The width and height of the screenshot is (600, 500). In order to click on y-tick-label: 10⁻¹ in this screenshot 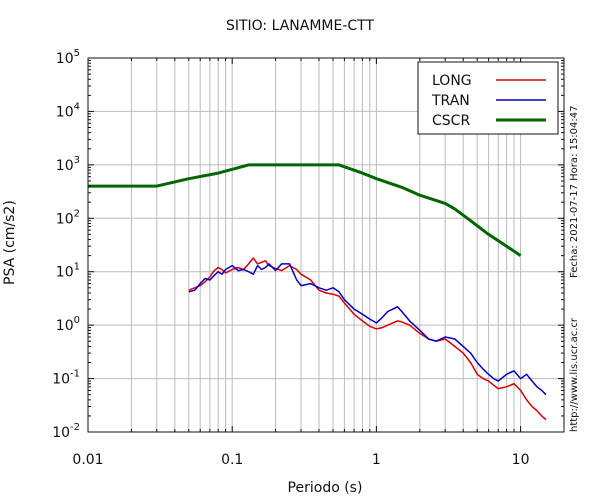, I will do `click(66, 378)`.